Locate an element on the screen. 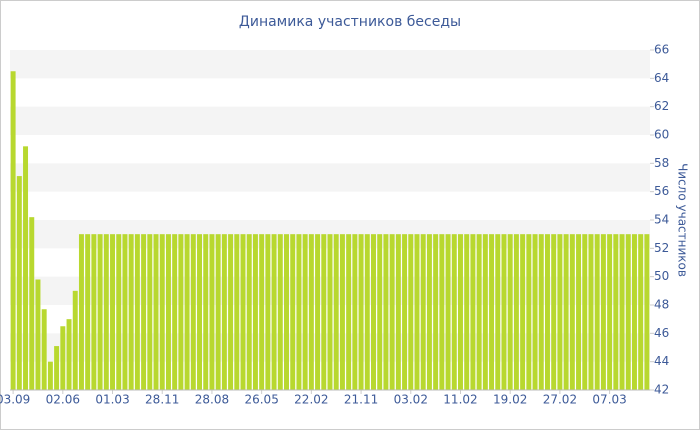 This screenshot has height=430, width=700. y-tick-label: 52 is located at coordinates (661, 248).